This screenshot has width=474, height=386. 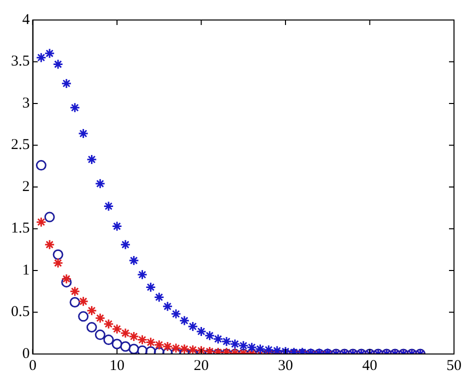 I want to click on y-tick-label: 3, so click(x=26, y=103).